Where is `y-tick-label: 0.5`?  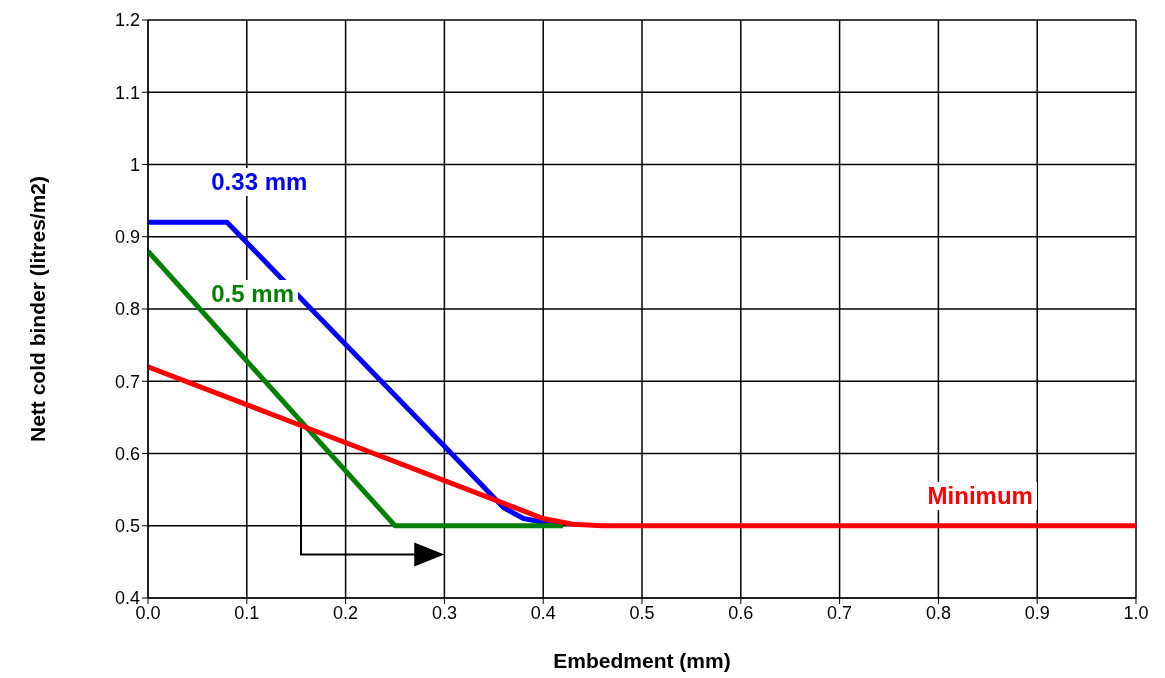
y-tick-label: 0.5 is located at coordinates (127, 526).